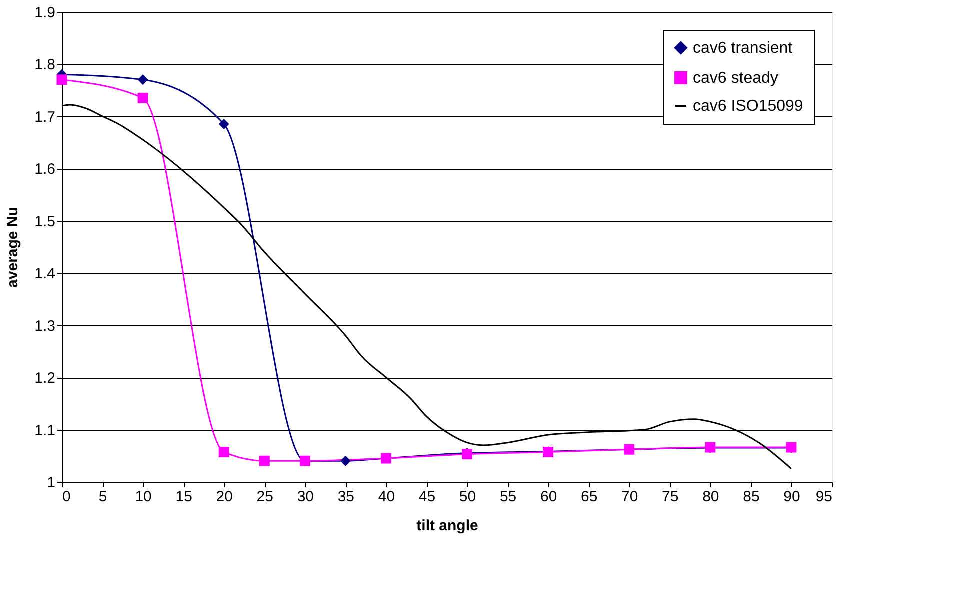 This screenshot has width=971, height=606. What do you see at coordinates (143, 497) in the screenshot?
I see `x-tick-label: 10` at bounding box center [143, 497].